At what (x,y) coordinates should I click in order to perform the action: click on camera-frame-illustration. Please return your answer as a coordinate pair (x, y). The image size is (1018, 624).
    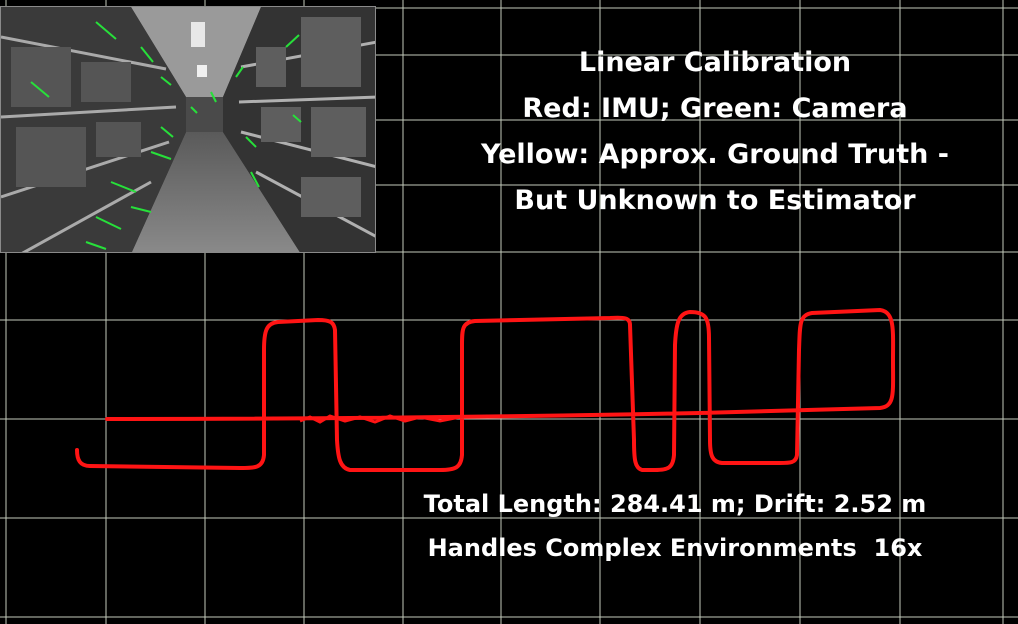
    Looking at the image, I should click on (188, 129).